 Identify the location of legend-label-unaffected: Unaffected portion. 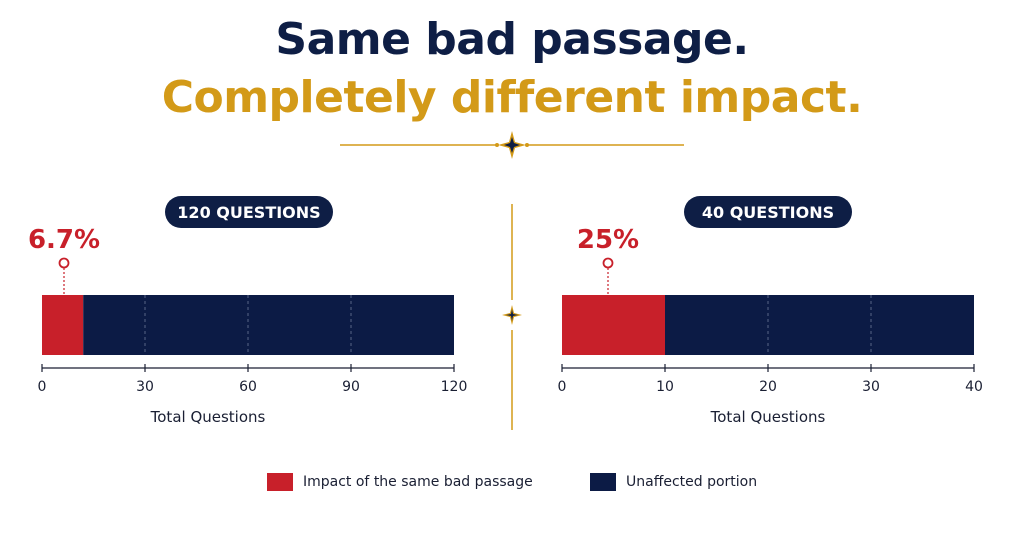
(692, 482).